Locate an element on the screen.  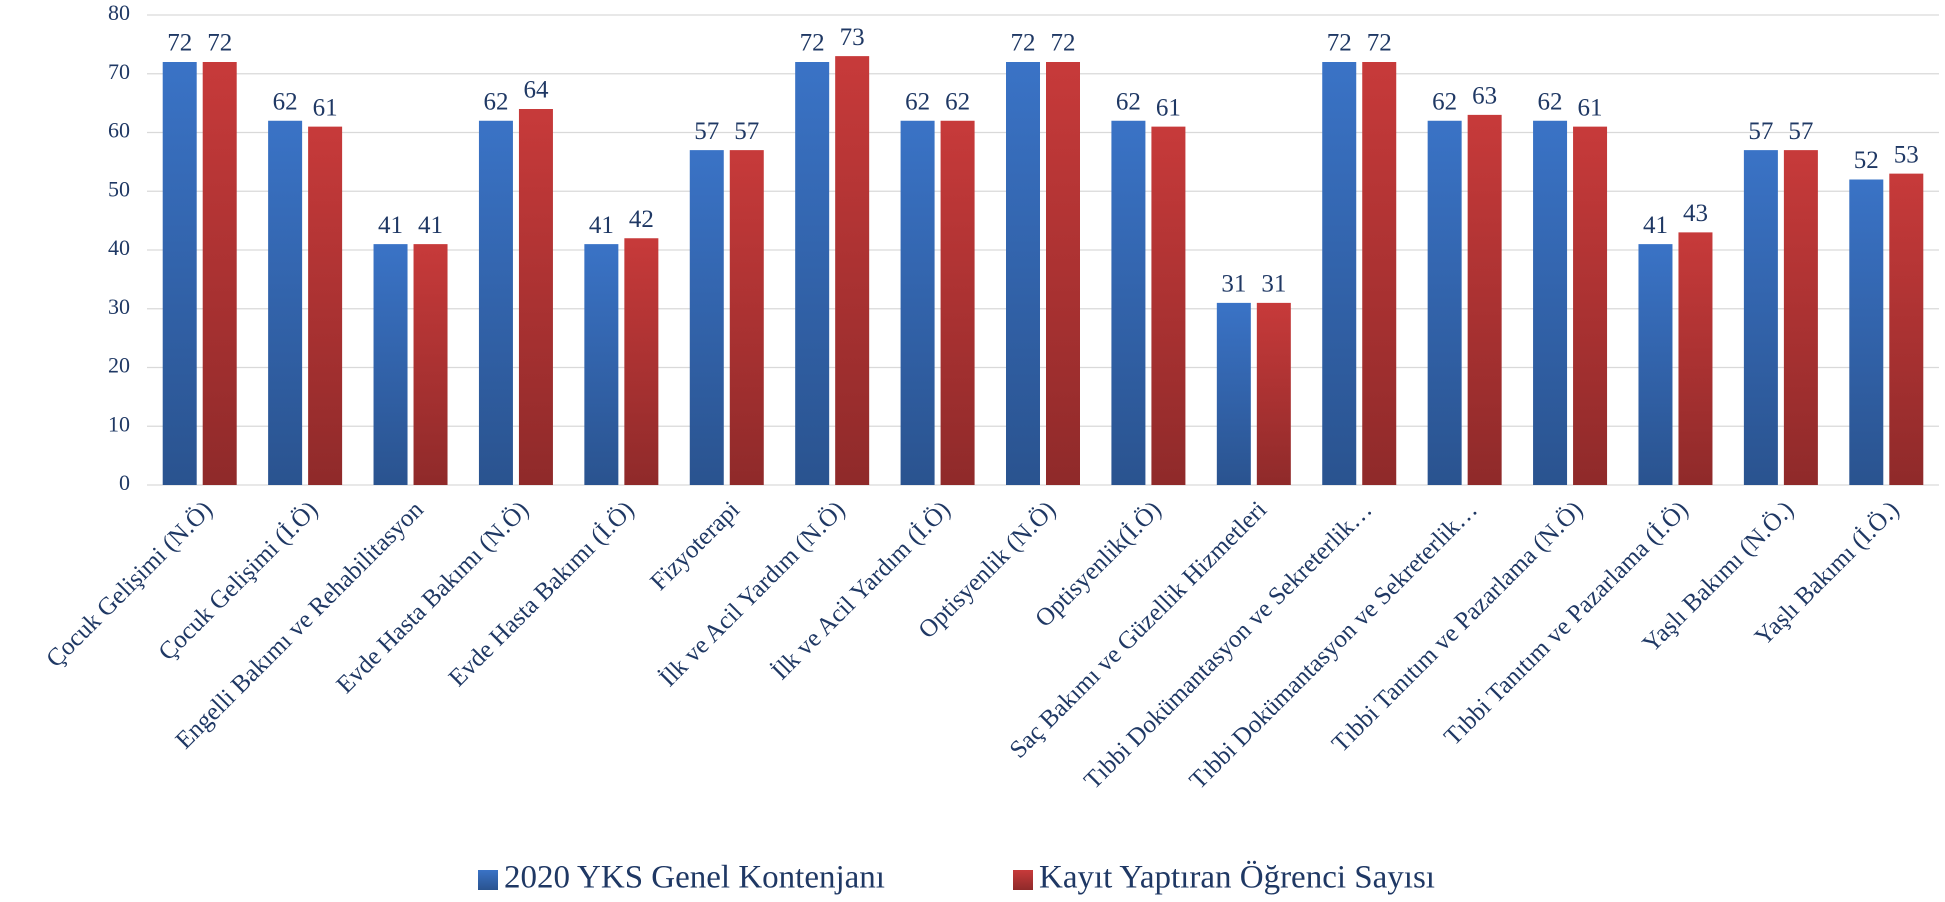
y-tick-label: 10 is located at coordinates (119, 423).